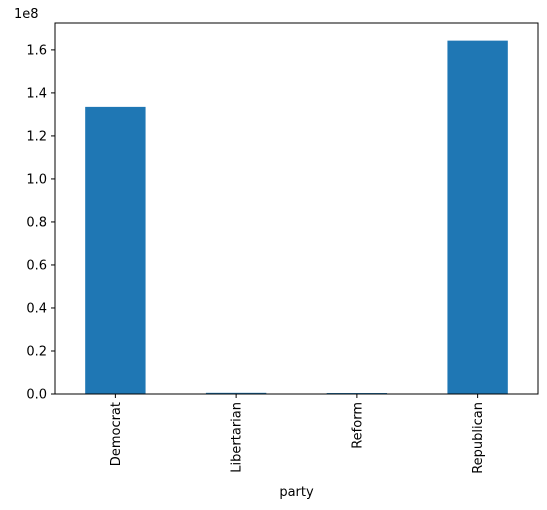 The width and height of the screenshot is (547, 510). I want to click on y-tick-label: 0.8, so click(36, 222).